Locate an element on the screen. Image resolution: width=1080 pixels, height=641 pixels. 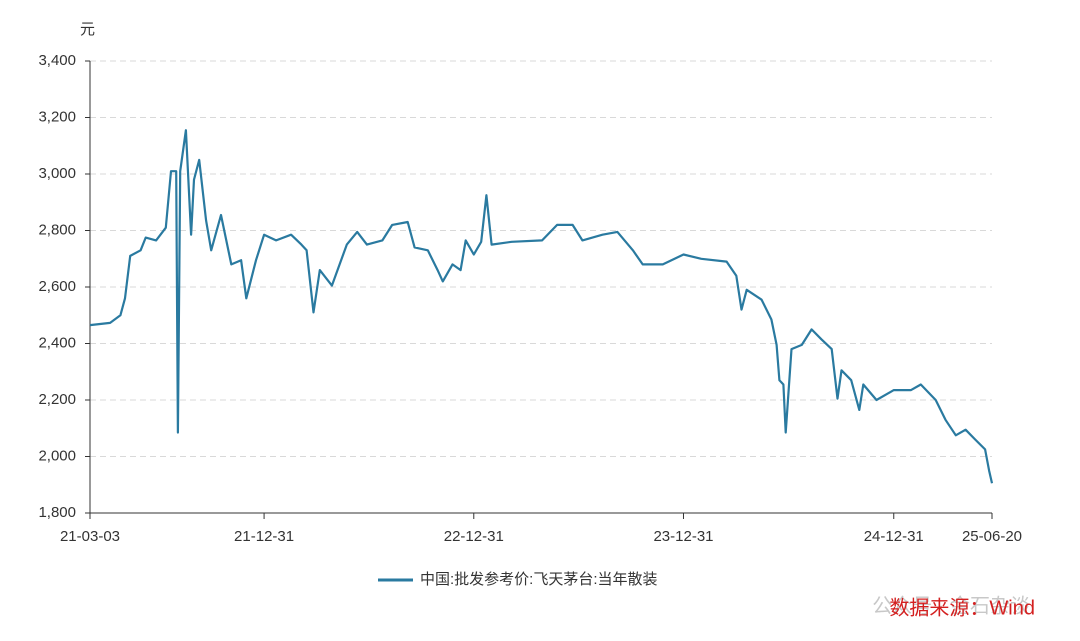
x-tick-label: 21-03-03 is located at coordinates (90, 536).